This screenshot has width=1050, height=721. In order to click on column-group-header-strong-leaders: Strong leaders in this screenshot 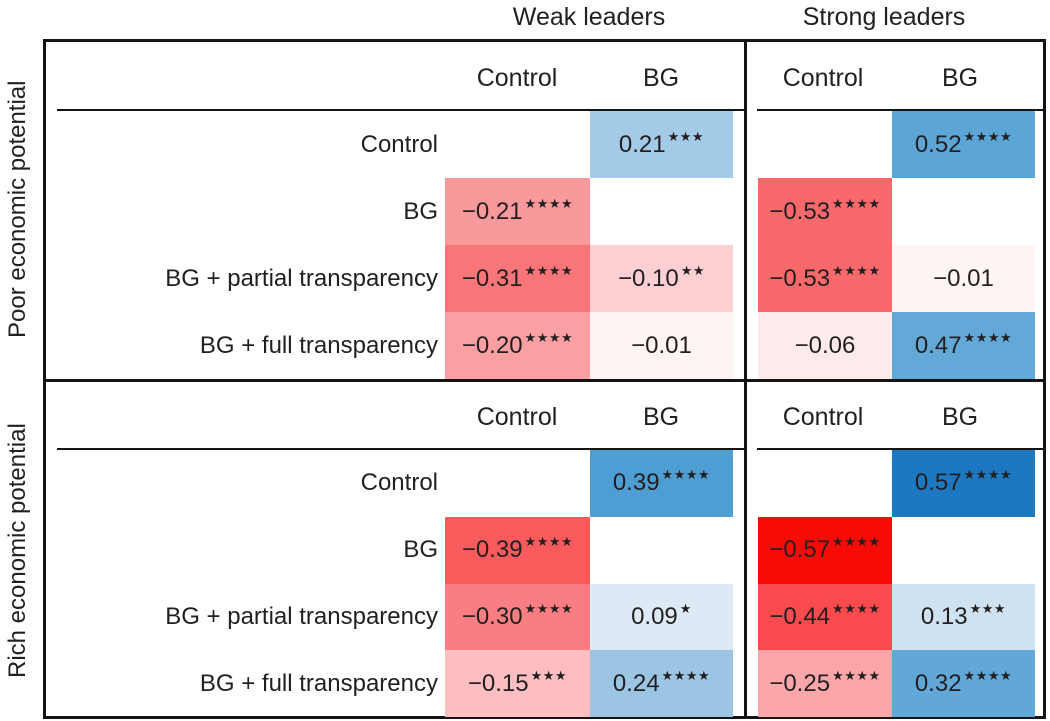, I will do `click(884, 17)`.